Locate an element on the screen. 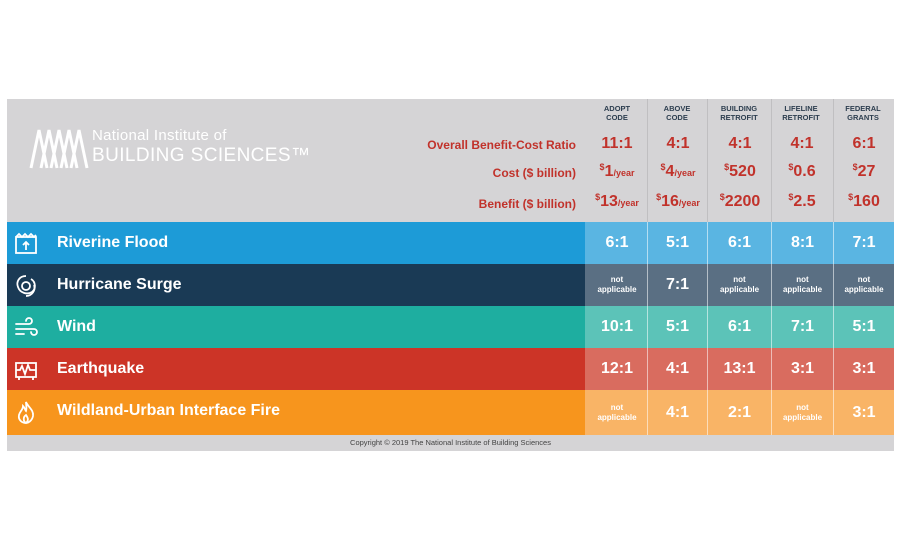  column-header-federal-grants: FEDERAL GRANTS is located at coordinates (863, 113).